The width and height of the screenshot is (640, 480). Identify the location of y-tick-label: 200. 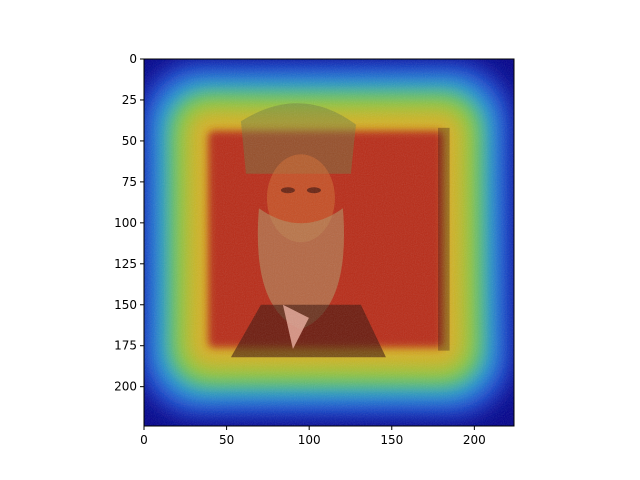
(125, 387).